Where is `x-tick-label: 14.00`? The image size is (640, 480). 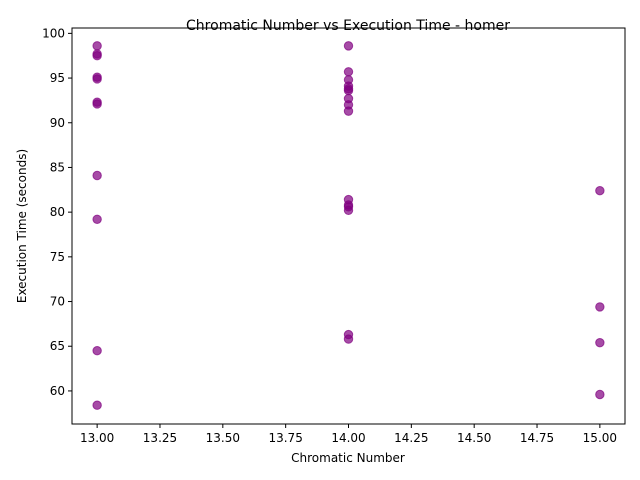
x-tick-label: 14.00 is located at coordinates (348, 438).